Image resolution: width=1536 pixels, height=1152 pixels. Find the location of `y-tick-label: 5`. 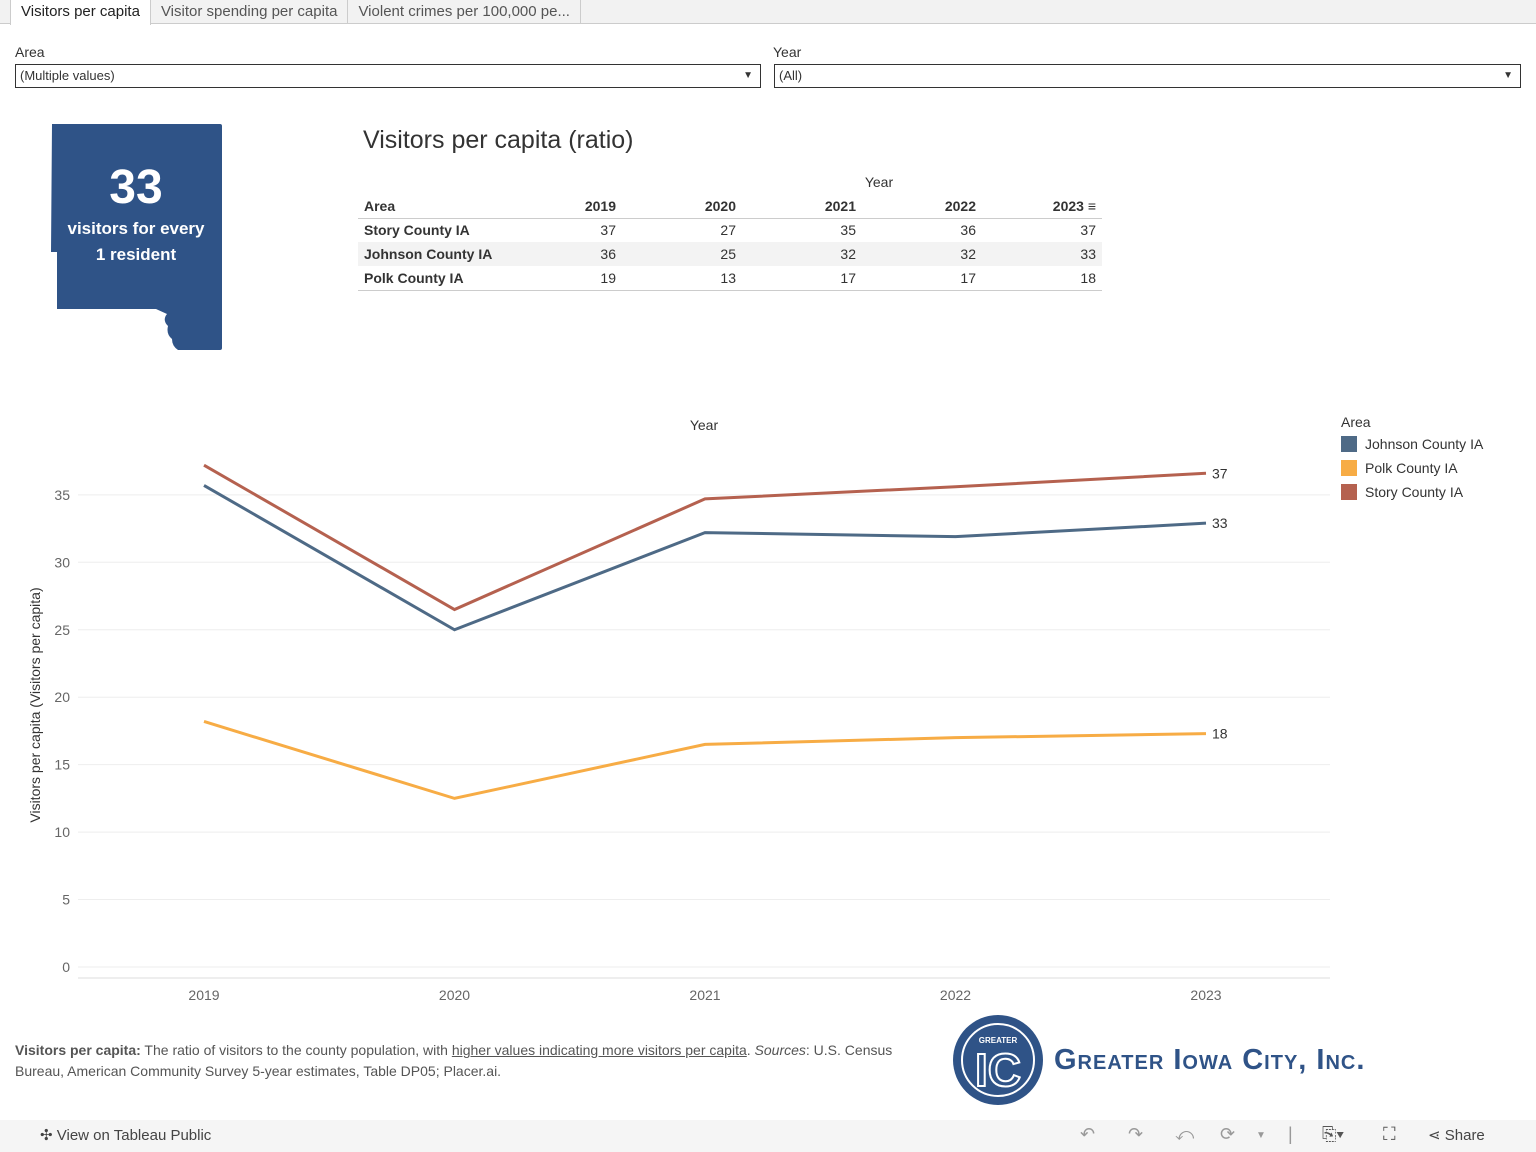

y-tick-label: 5 is located at coordinates (66, 900).